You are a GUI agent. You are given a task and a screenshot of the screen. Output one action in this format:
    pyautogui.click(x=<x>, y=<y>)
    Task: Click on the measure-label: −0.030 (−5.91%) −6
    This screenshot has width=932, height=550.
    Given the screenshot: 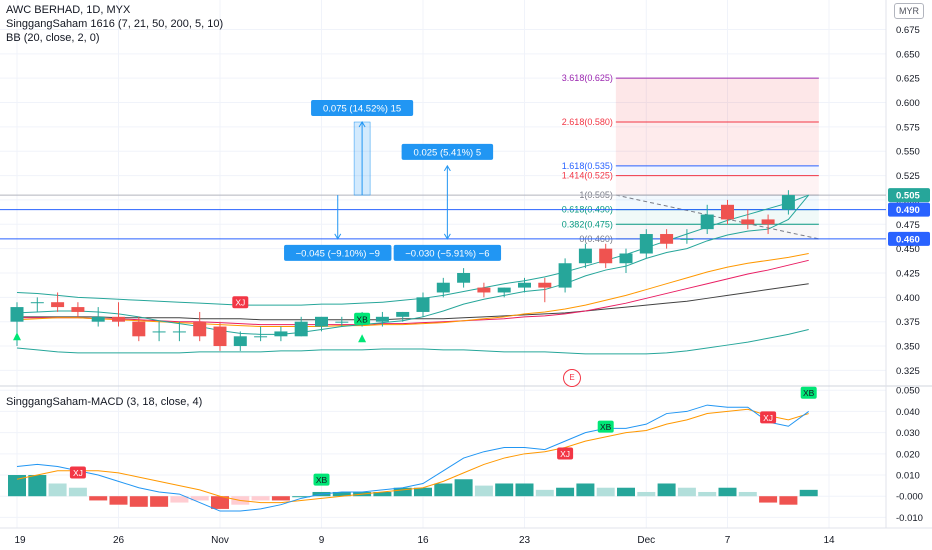 What is the action you would take?
    pyautogui.click(x=447, y=253)
    